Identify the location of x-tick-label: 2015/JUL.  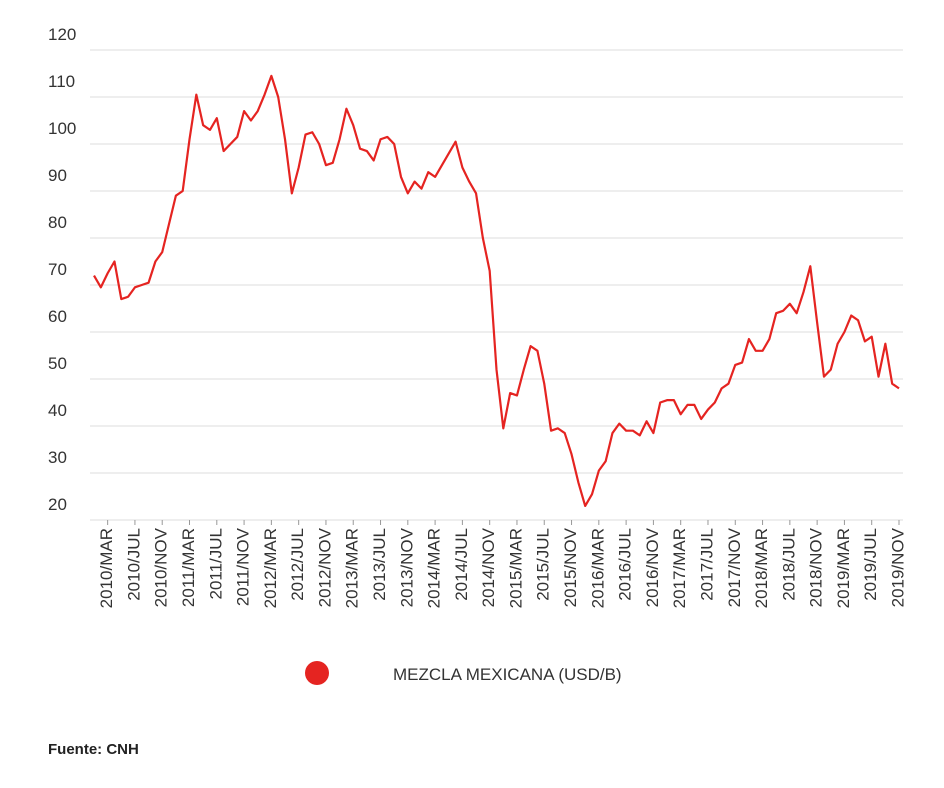
(543, 564).